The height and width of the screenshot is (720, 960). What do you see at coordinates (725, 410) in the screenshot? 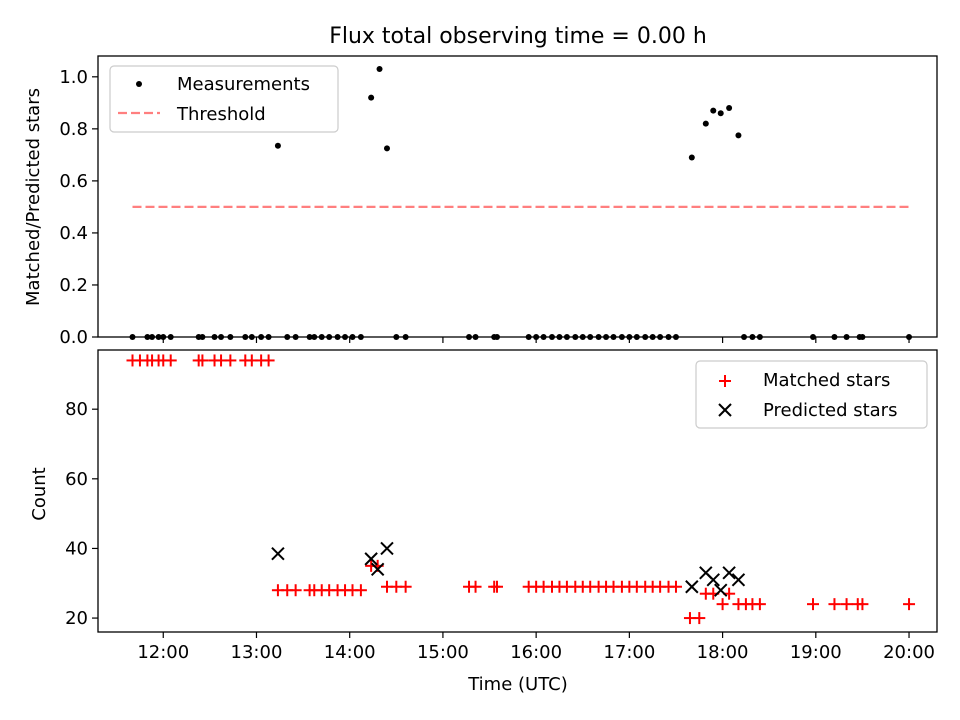
I see `legend-predicted-marker` at bounding box center [725, 410].